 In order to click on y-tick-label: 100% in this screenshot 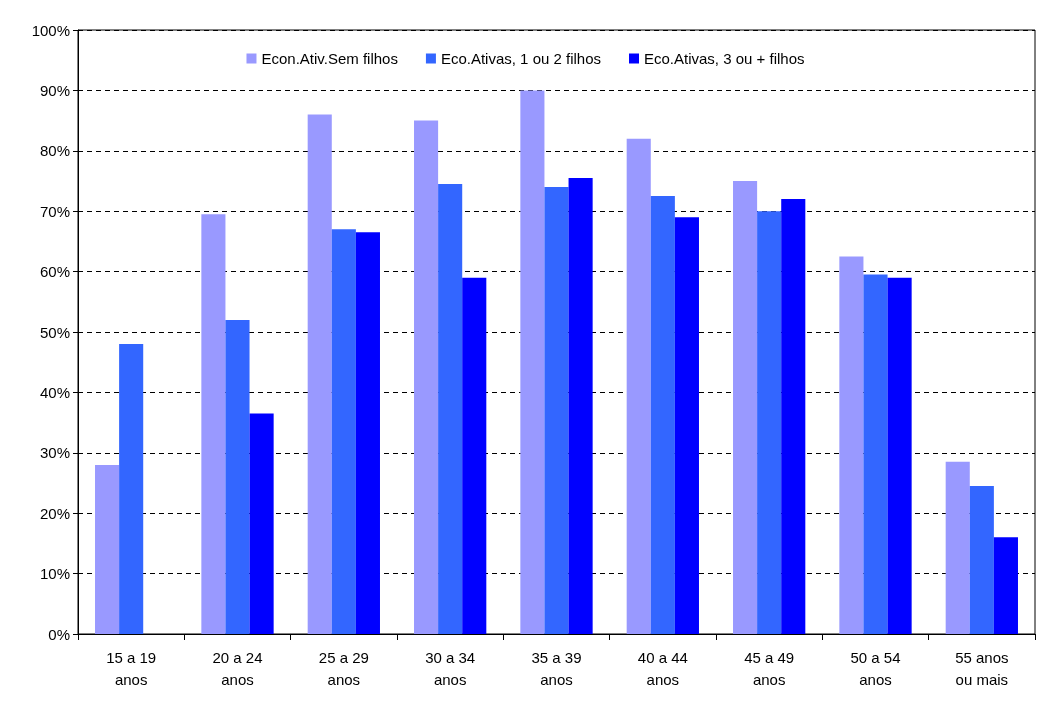, I will do `click(50, 30)`.